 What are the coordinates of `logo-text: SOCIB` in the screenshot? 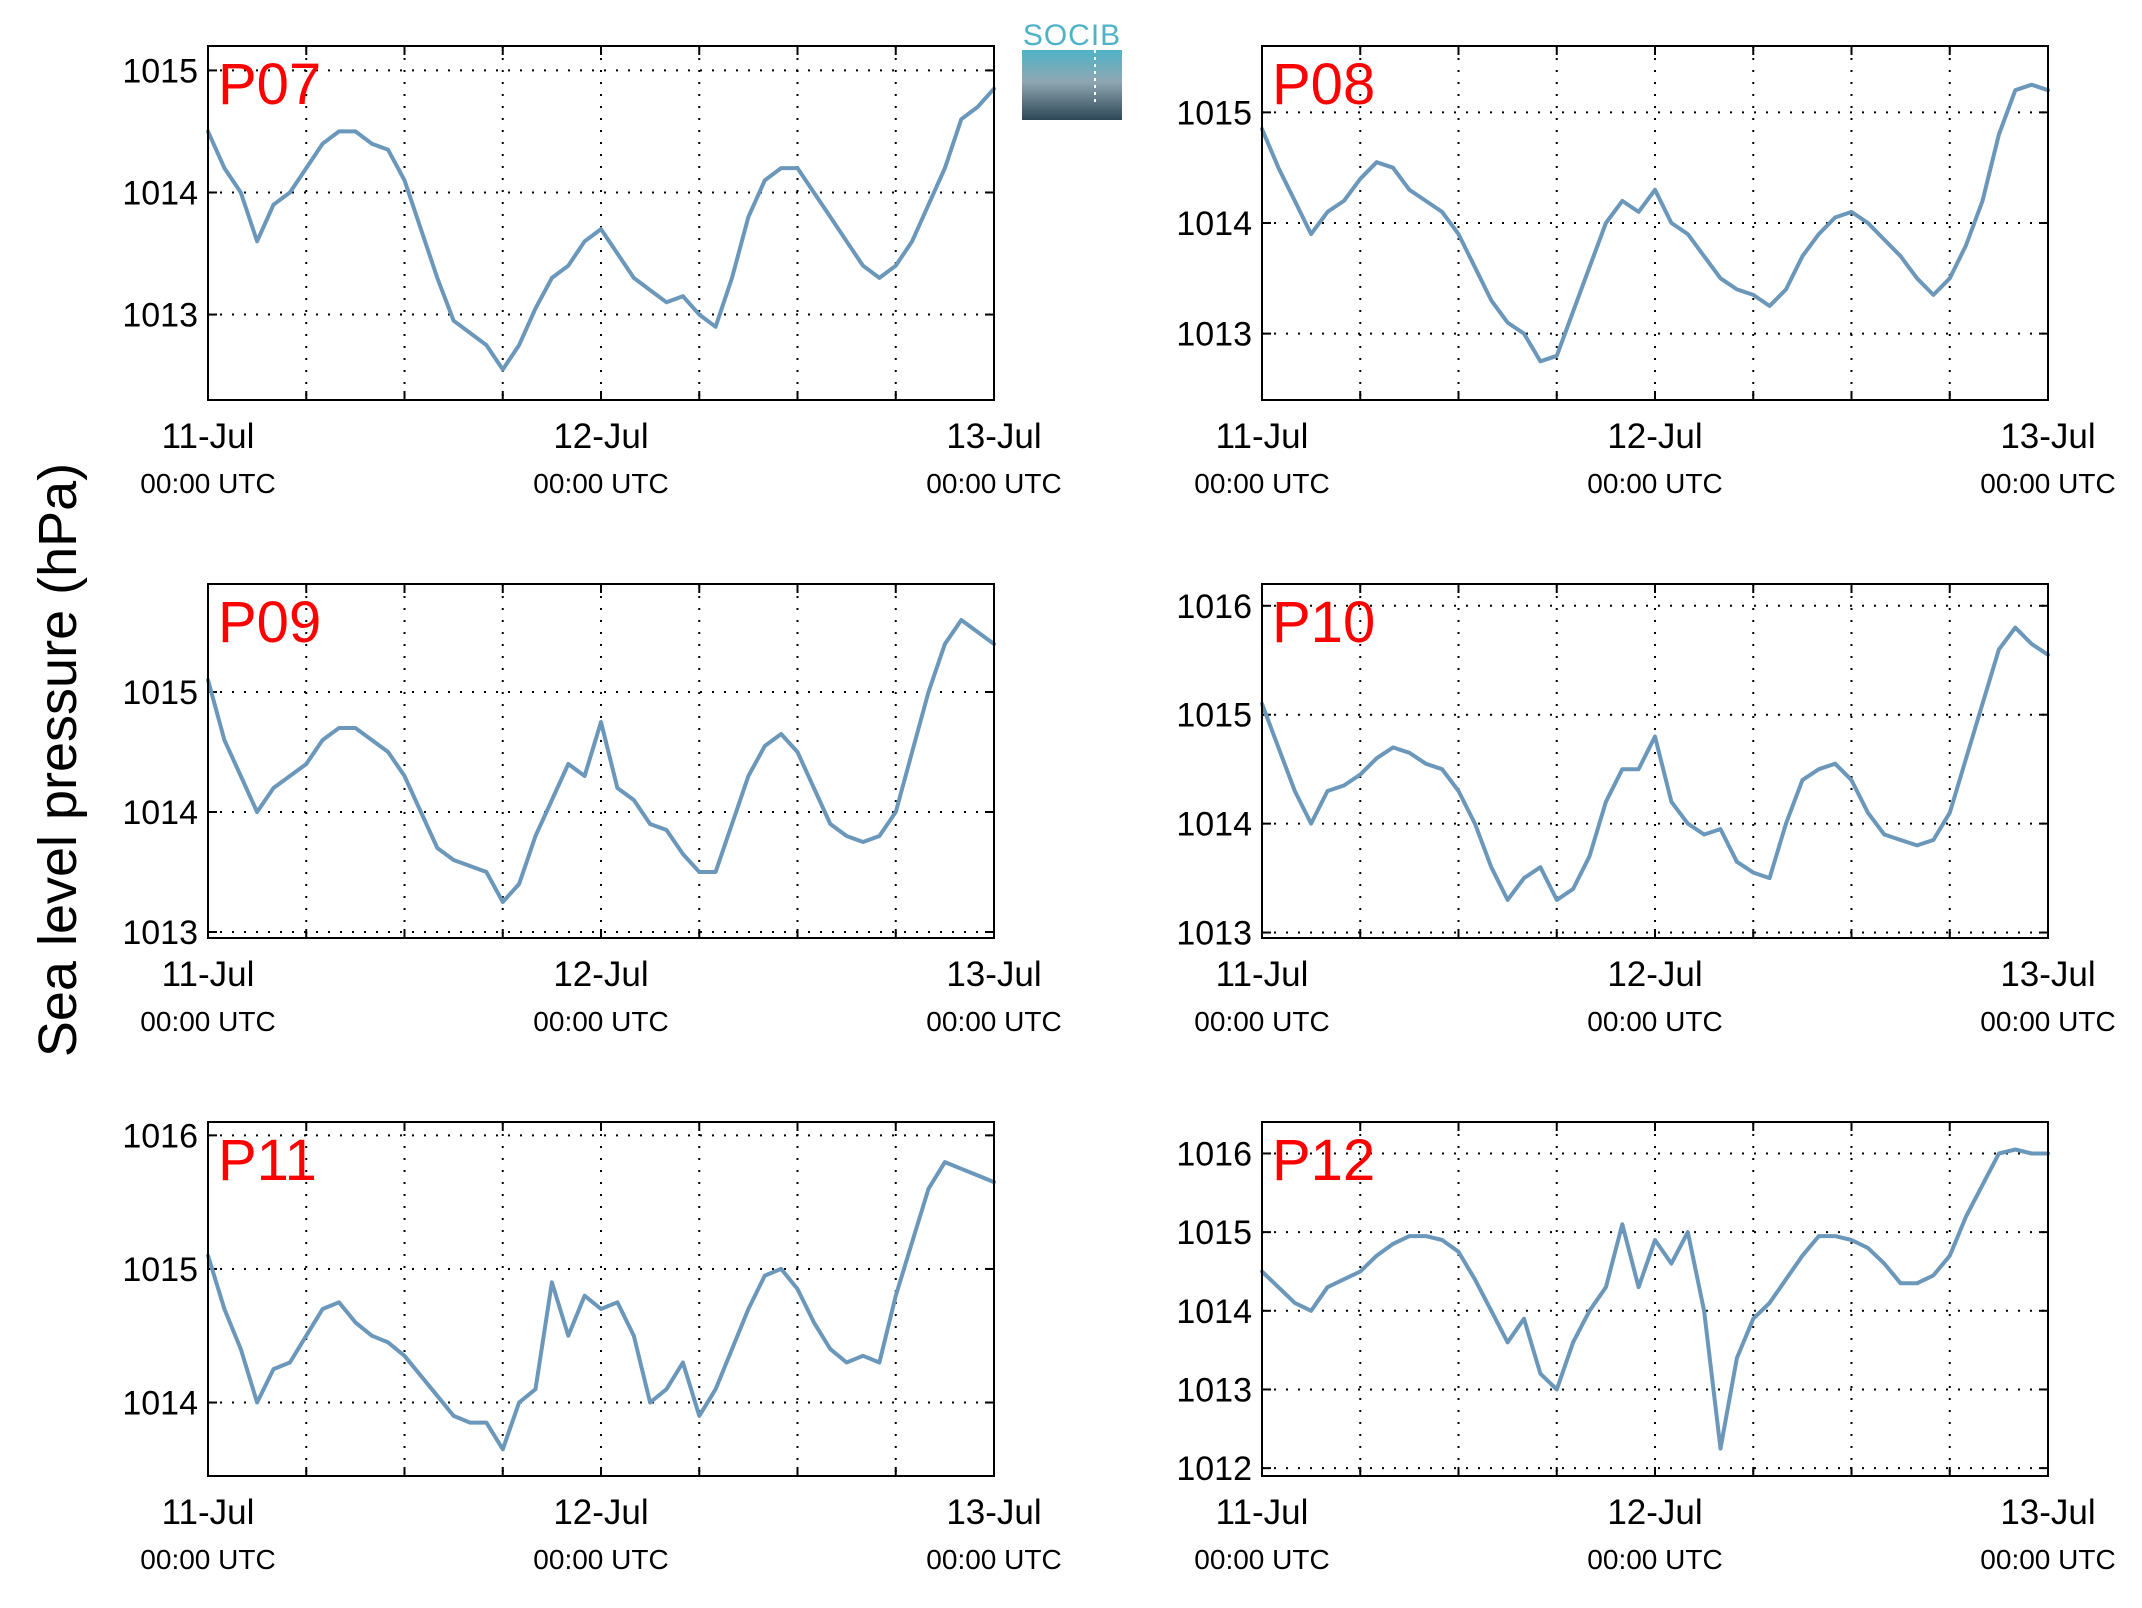 It's located at (1072, 35).